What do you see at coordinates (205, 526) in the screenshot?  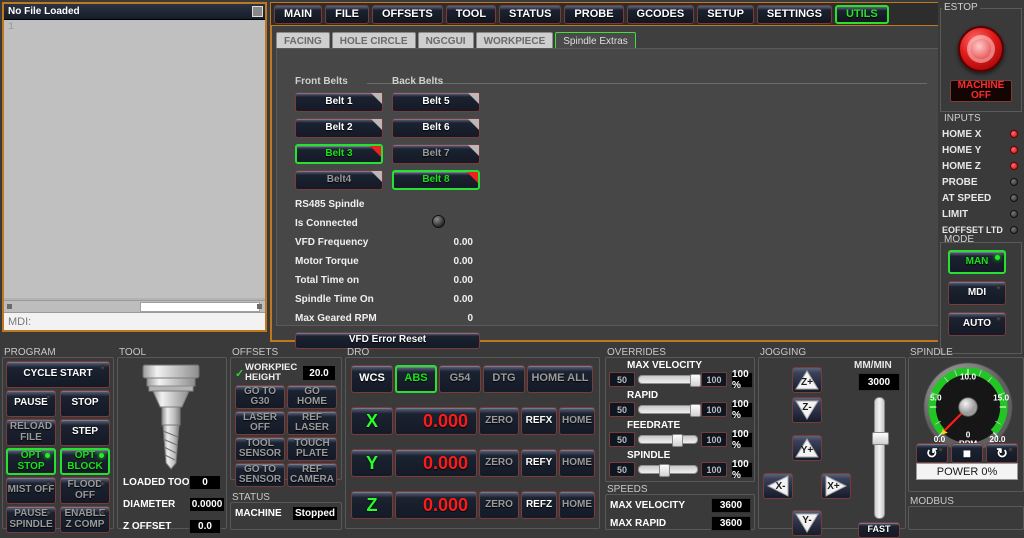 I see `z-offset-value: 0.0` at bounding box center [205, 526].